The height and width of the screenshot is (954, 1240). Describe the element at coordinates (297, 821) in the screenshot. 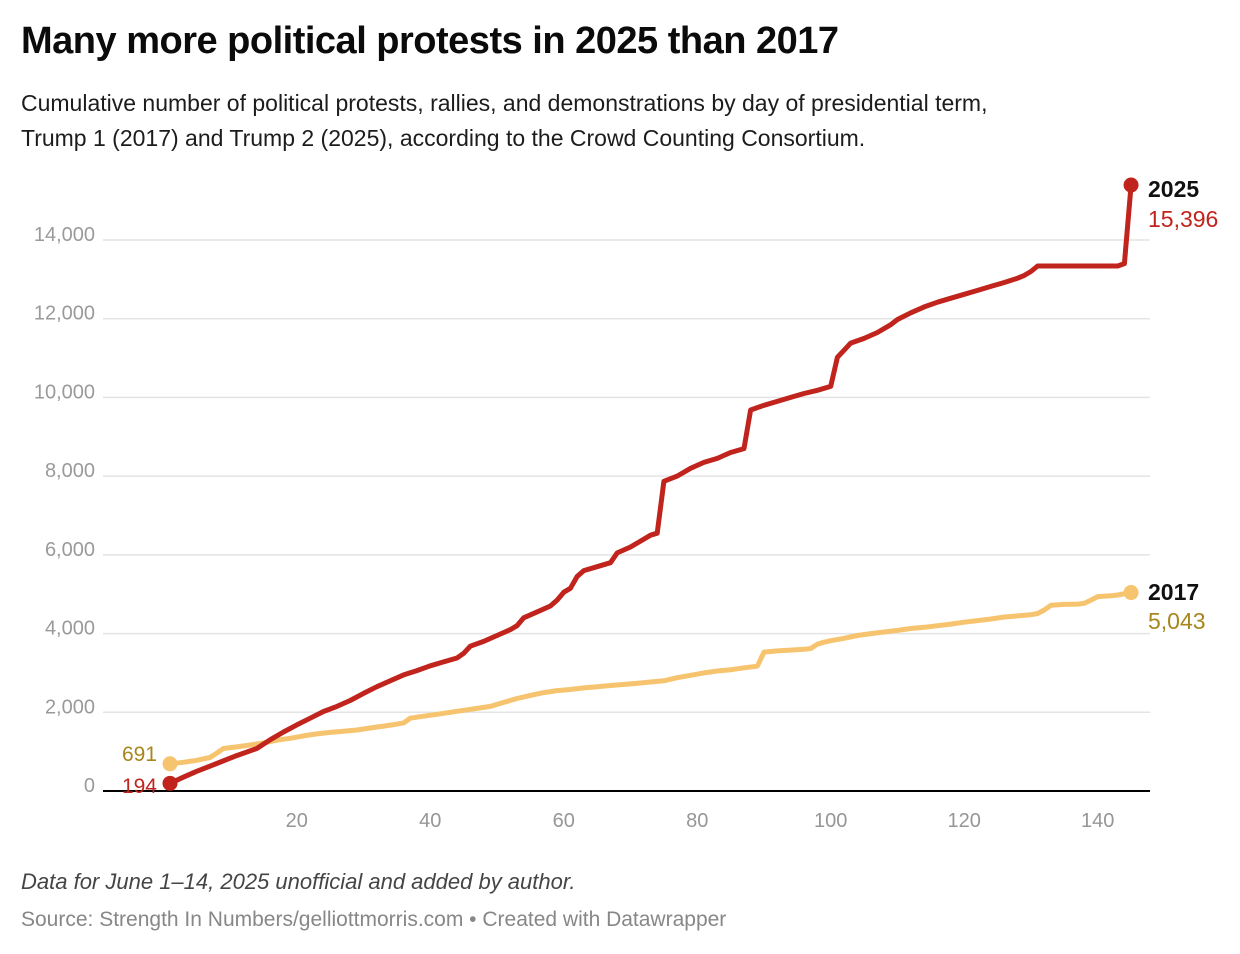

I see `x-axis-tick-label: 20` at that location.